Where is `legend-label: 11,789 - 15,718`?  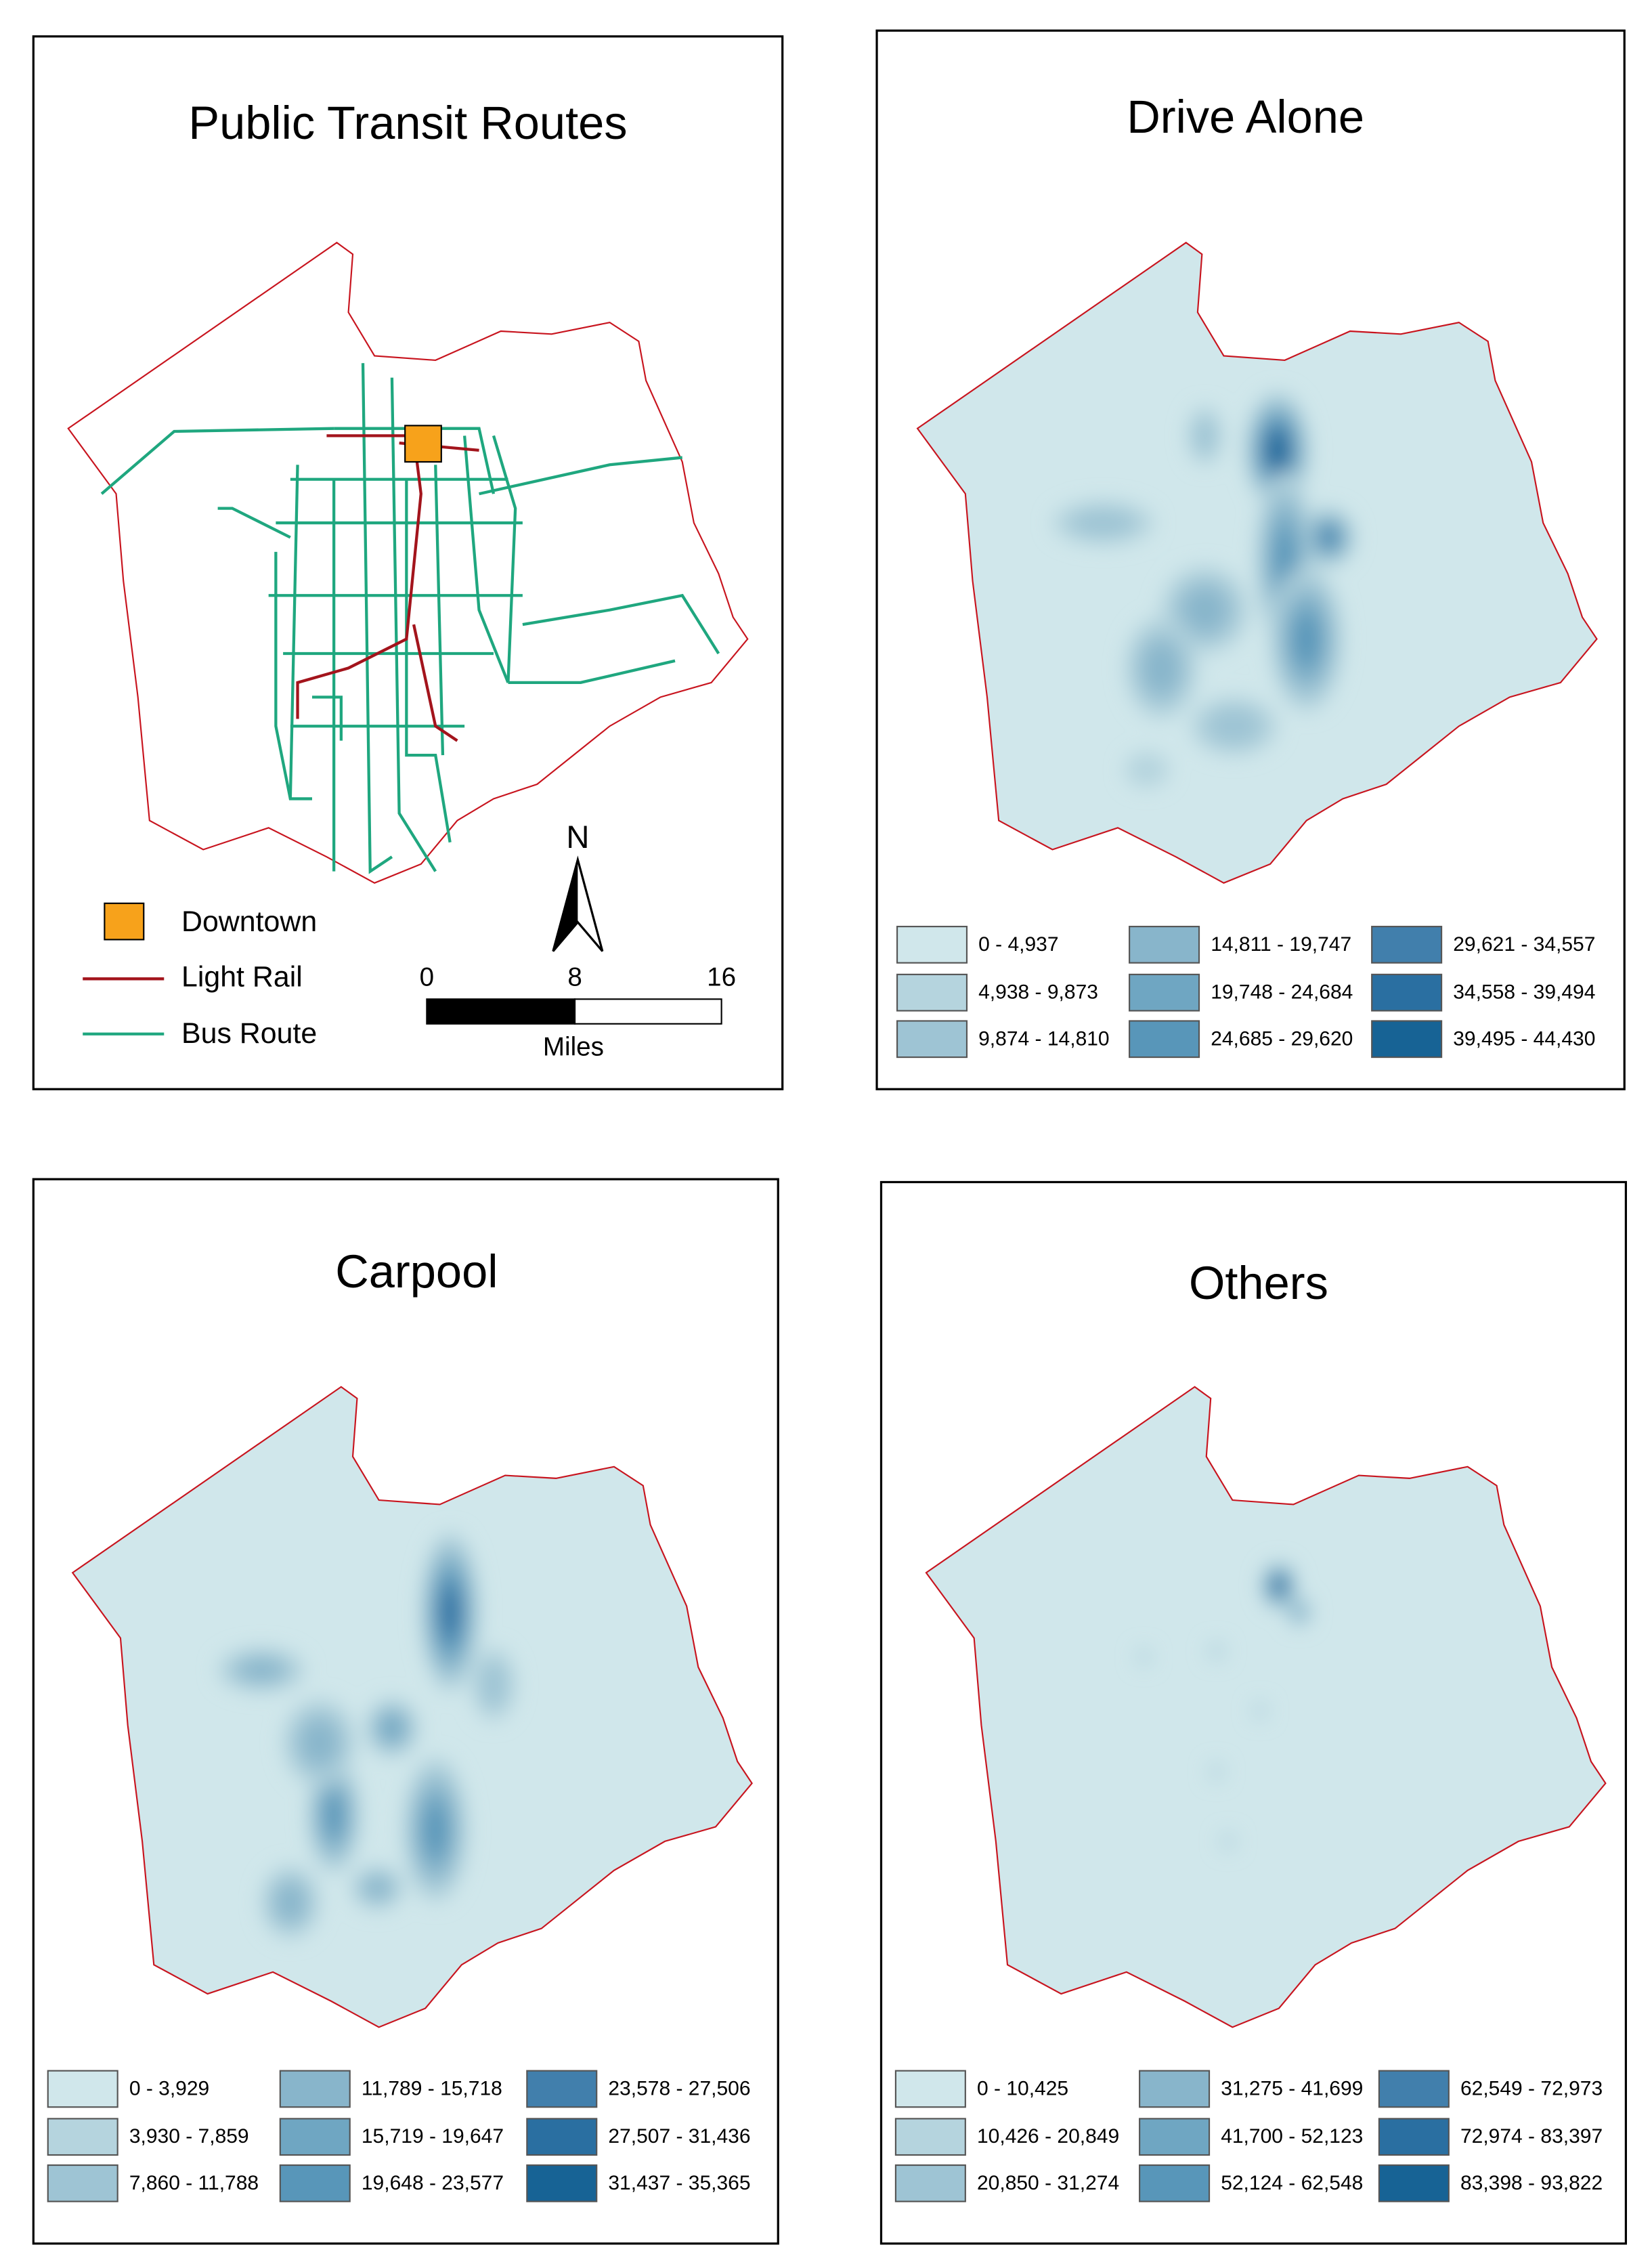 legend-label: 11,789 - 15,718 is located at coordinates (432, 2088).